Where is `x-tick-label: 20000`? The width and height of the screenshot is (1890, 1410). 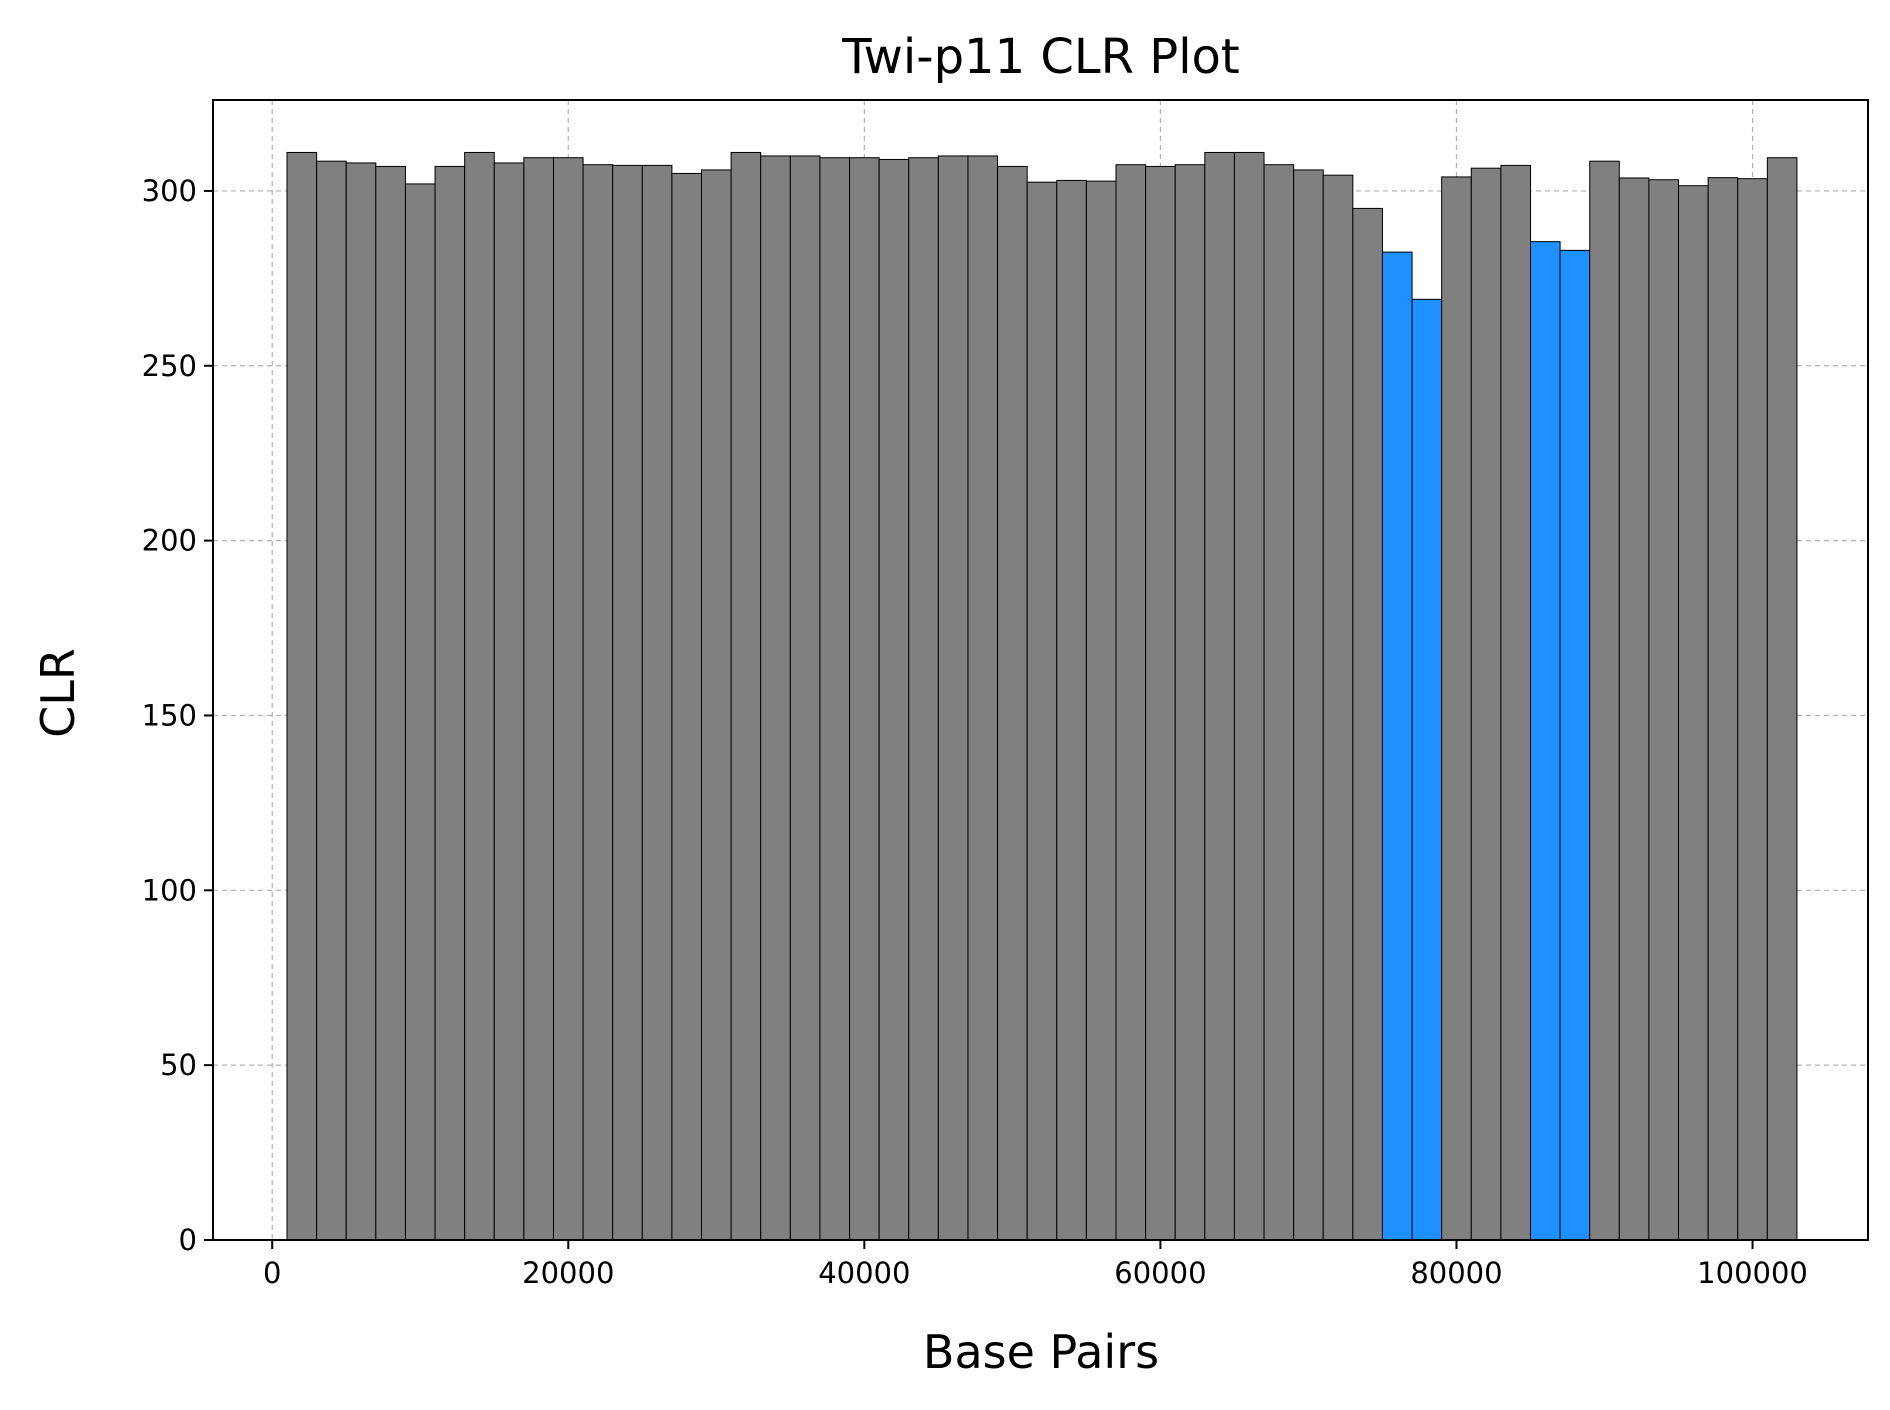
x-tick-label: 20000 is located at coordinates (568, 1273).